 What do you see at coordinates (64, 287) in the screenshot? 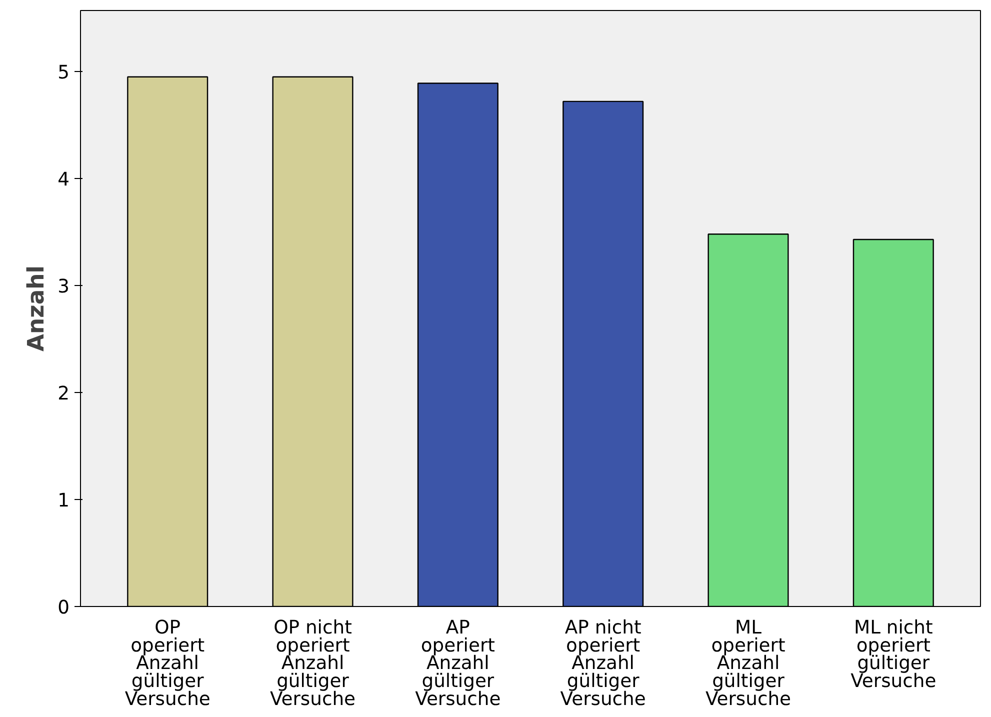
I see `y-tick-label: 3` at bounding box center [64, 287].